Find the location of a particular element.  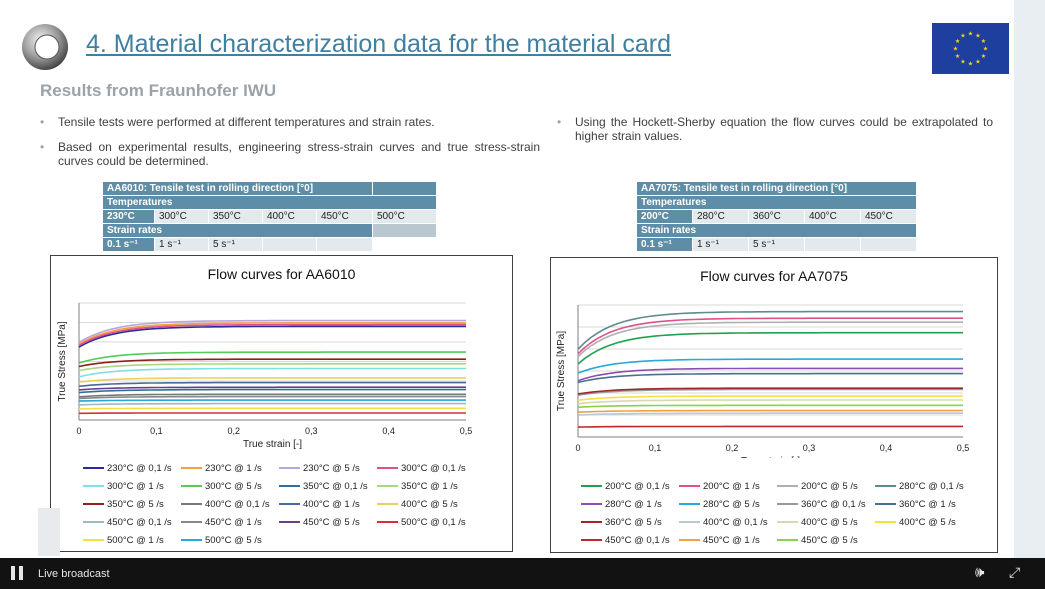

legend-label: 500°C @ 0,1 /s is located at coordinates (433, 522).